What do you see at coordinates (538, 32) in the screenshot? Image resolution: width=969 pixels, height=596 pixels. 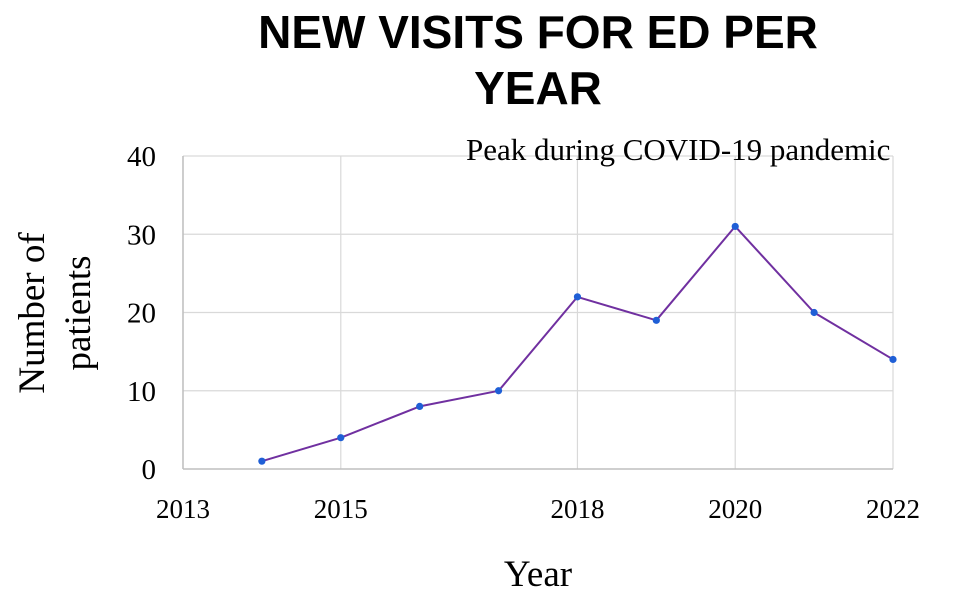 I see `chart-title-line-1: NEW VISITS FOR ED PER` at bounding box center [538, 32].